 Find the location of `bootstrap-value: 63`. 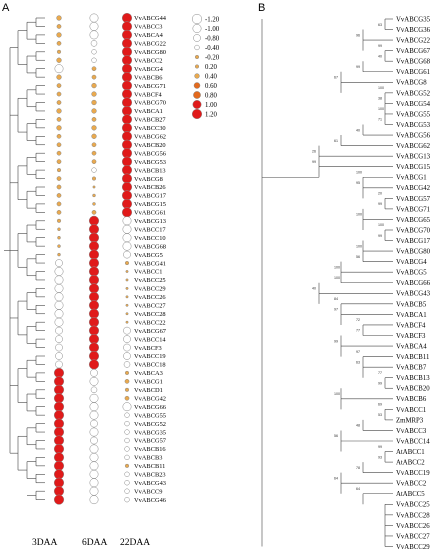

bootstrap-value: 63 is located at coordinates (358, 362).